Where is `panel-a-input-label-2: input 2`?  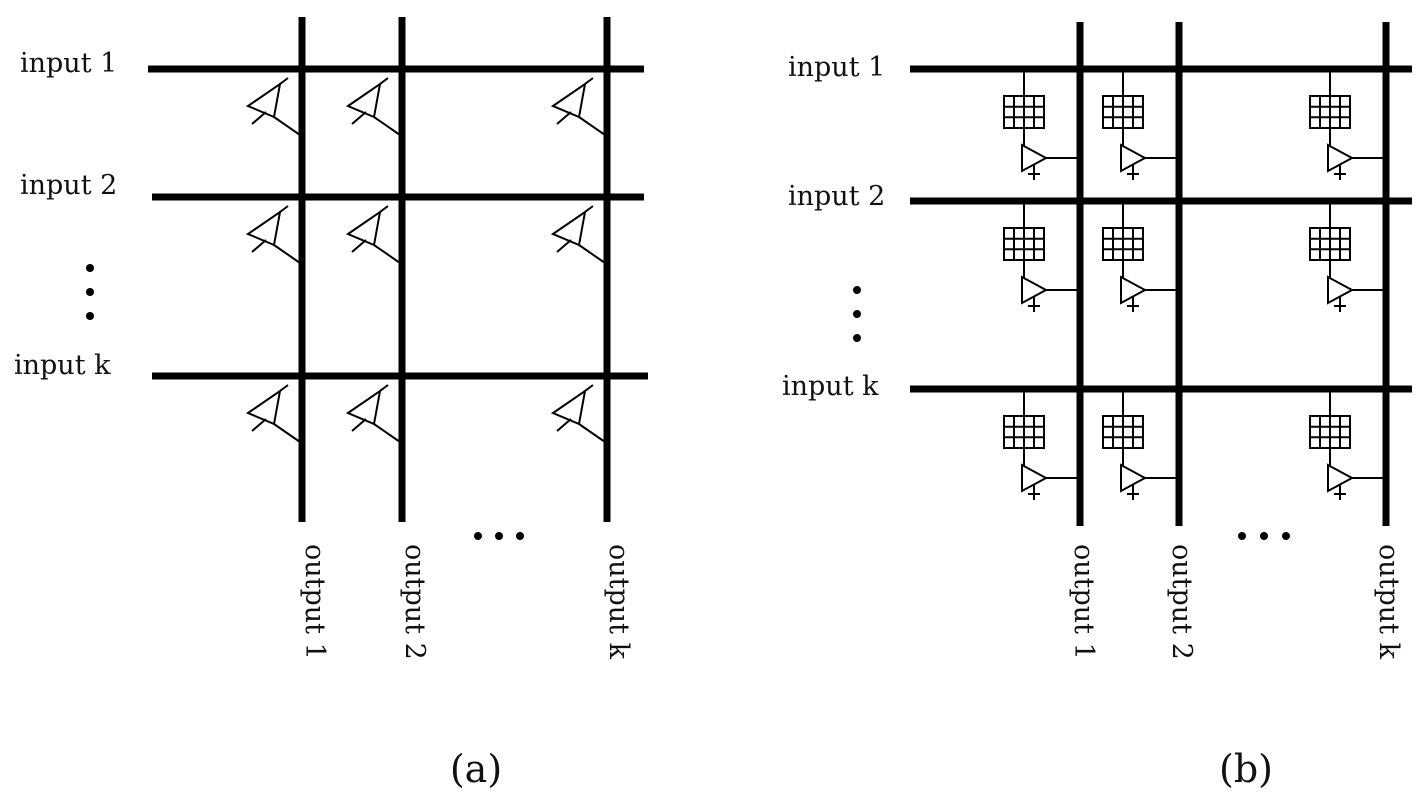
panel-a-input-label-2: input 2 is located at coordinates (68, 185).